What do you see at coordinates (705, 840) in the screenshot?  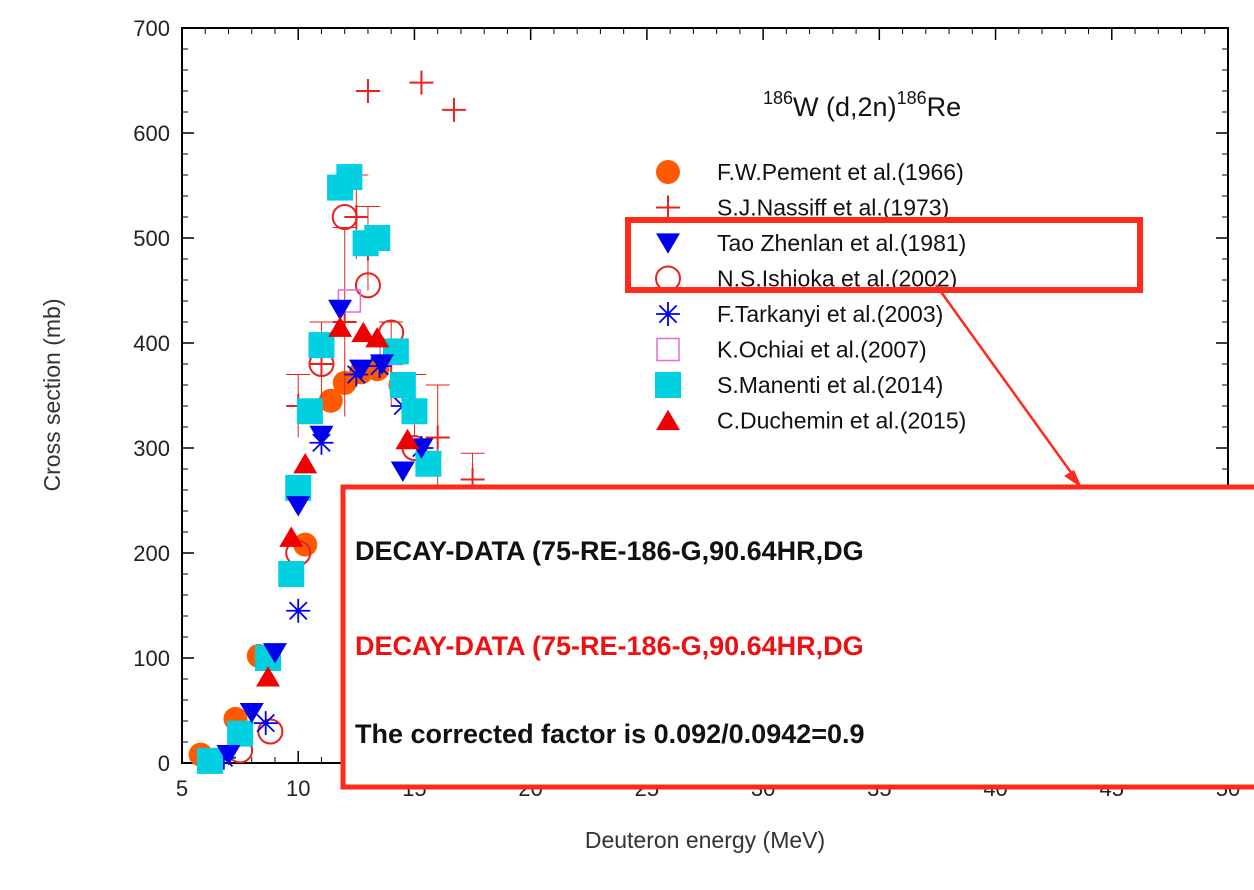 I see `x-axis-label: Deuteron energy (MeV)` at bounding box center [705, 840].